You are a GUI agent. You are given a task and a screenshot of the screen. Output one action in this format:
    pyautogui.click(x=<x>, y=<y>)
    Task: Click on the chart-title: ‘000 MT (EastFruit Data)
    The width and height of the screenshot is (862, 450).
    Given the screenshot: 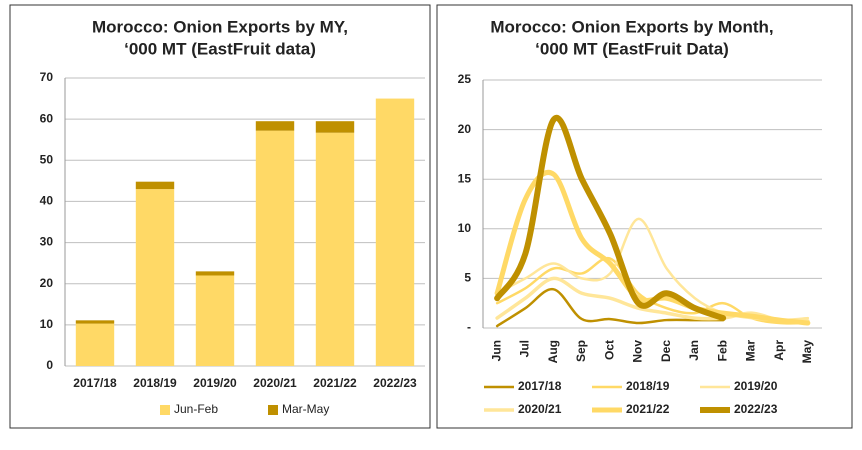 What is the action you would take?
    pyautogui.click(x=632, y=48)
    